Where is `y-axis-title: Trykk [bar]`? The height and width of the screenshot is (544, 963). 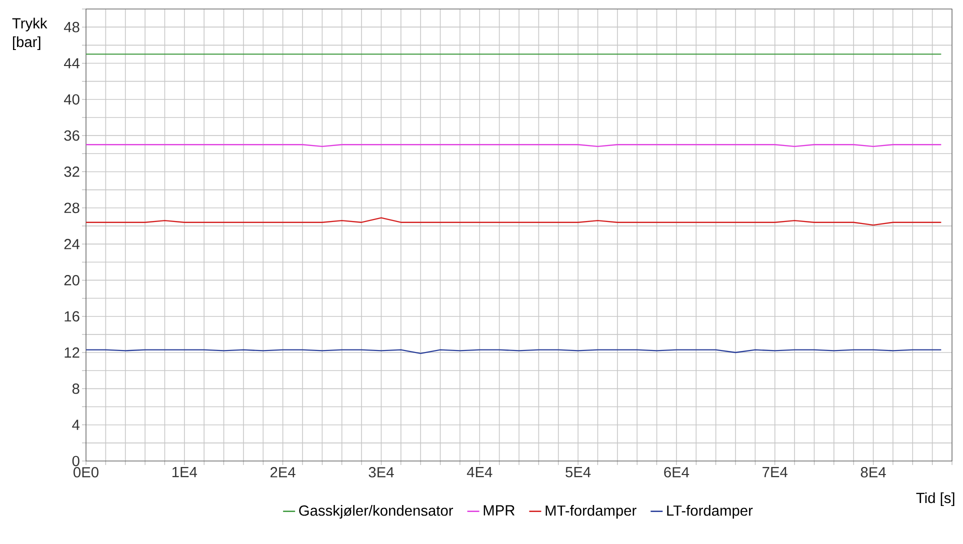 y-axis-title: Trykk [bar] is located at coordinates (30, 34).